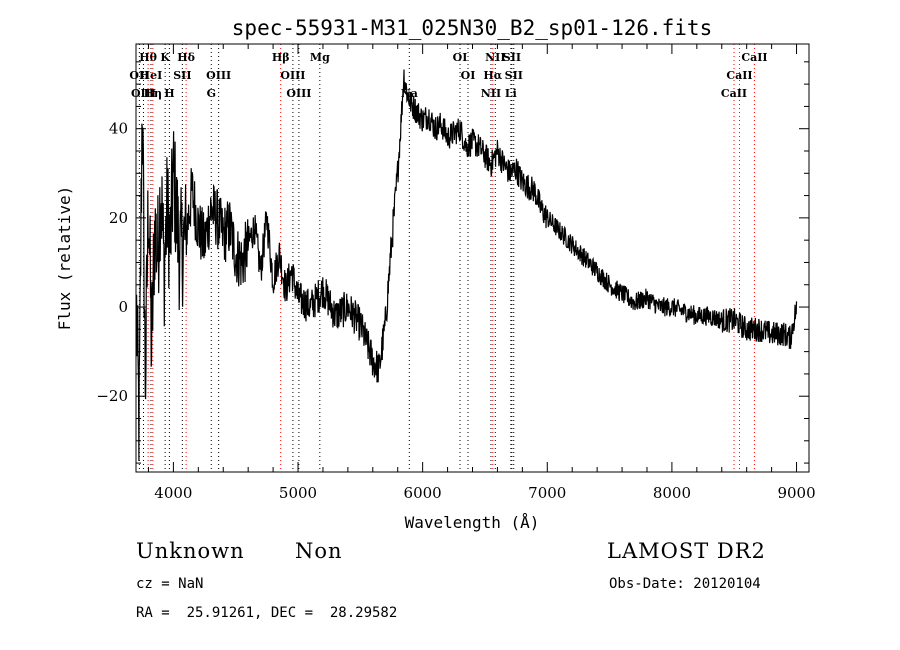  I want to click on line-marker-label-2: Hδ, so click(186, 57).